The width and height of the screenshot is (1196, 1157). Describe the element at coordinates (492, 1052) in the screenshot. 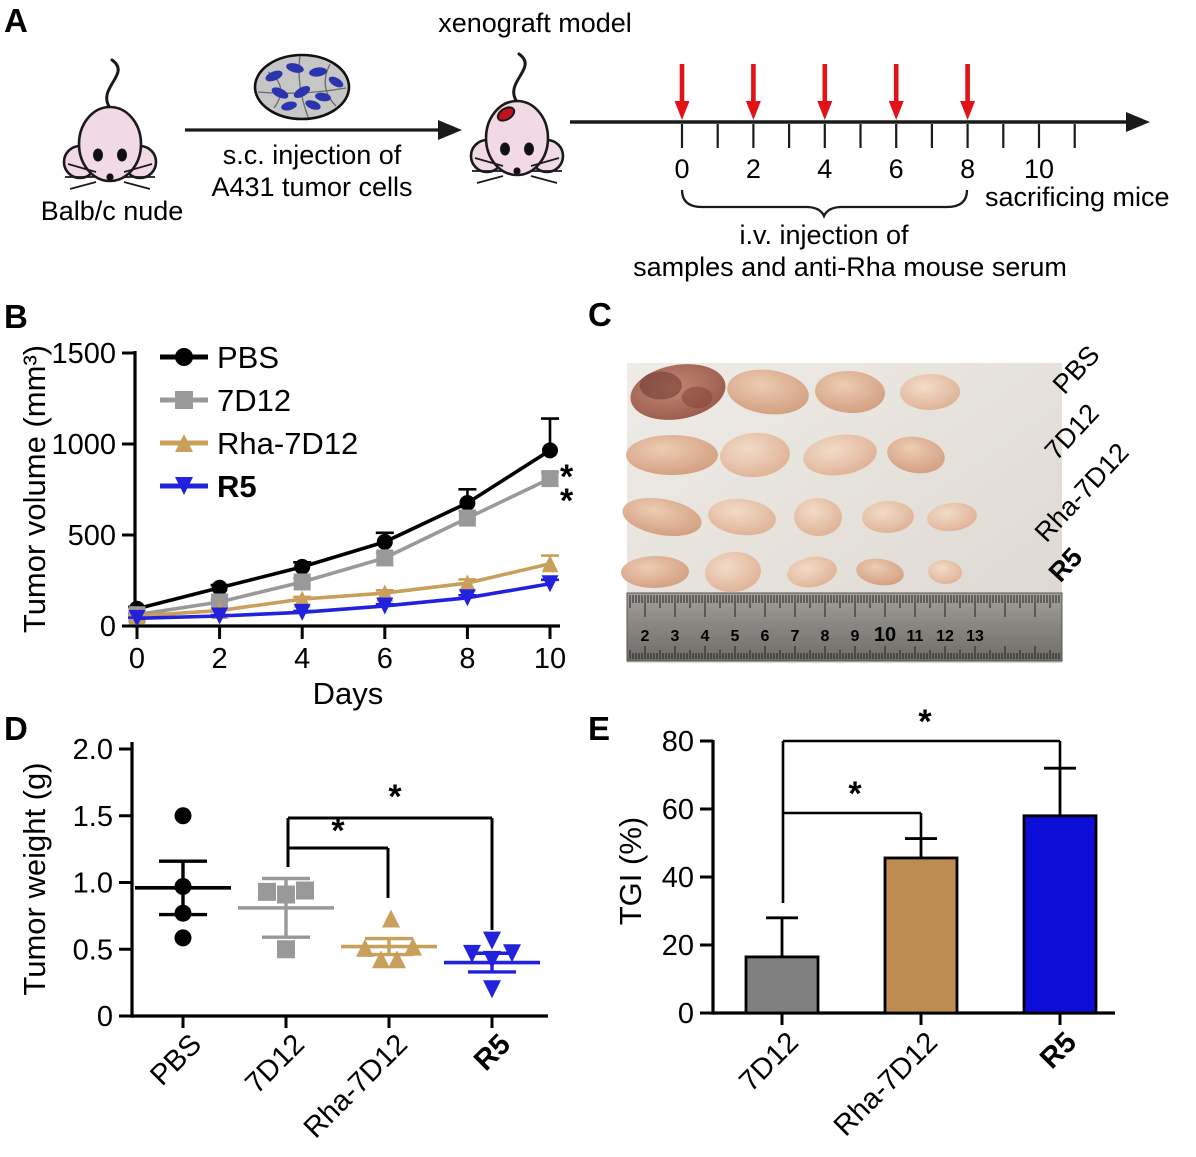

I see `d-x-cat-label: R5` at that location.